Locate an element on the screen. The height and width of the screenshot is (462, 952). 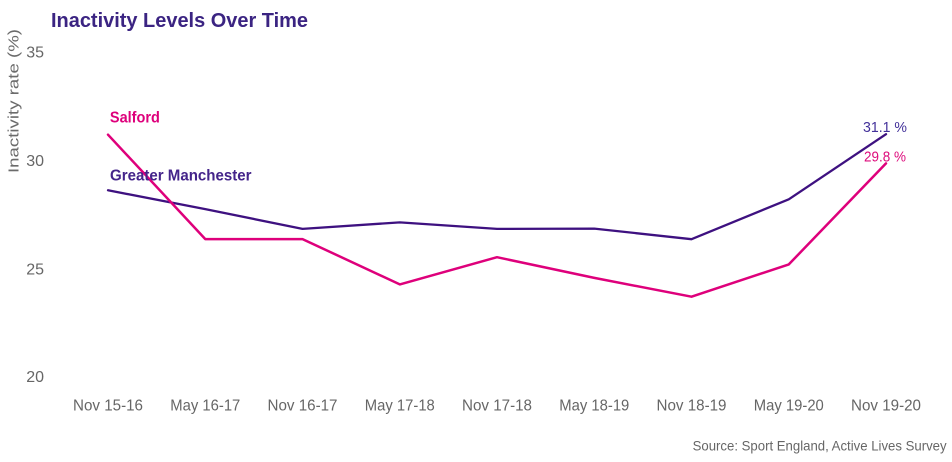
svg-text: Nov 19-20 is located at coordinates (886, 406).